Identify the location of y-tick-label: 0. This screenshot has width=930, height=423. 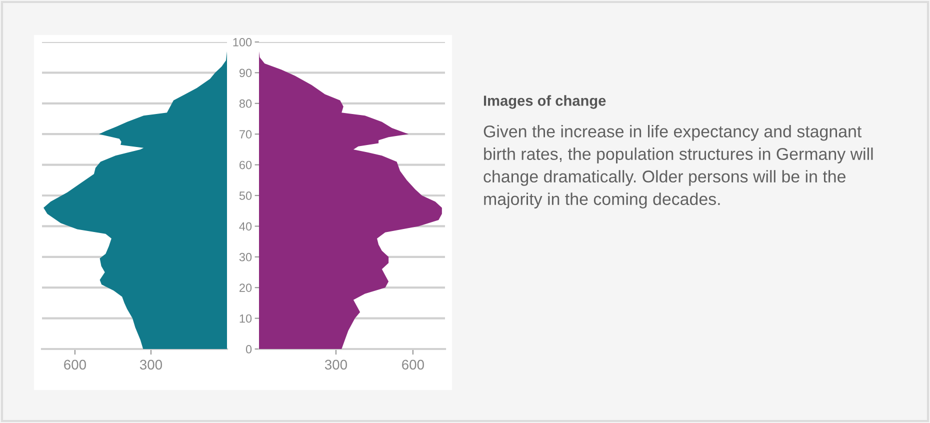
(249, 349).